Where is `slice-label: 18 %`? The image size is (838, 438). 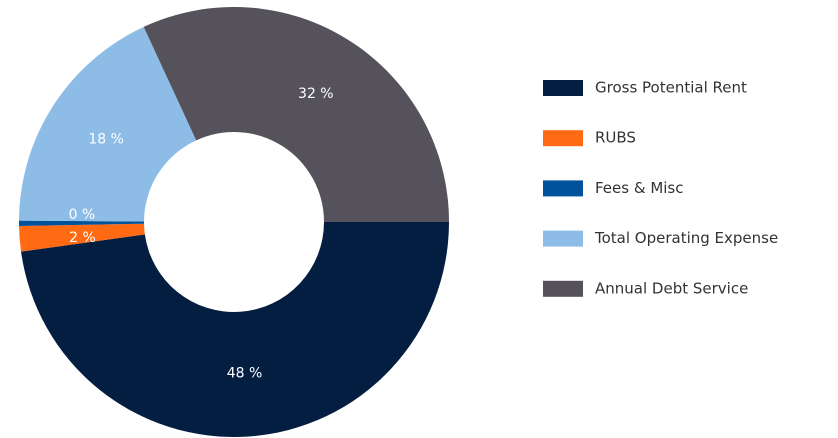
slice-label: 18 % is located at coordinates (106, 140).